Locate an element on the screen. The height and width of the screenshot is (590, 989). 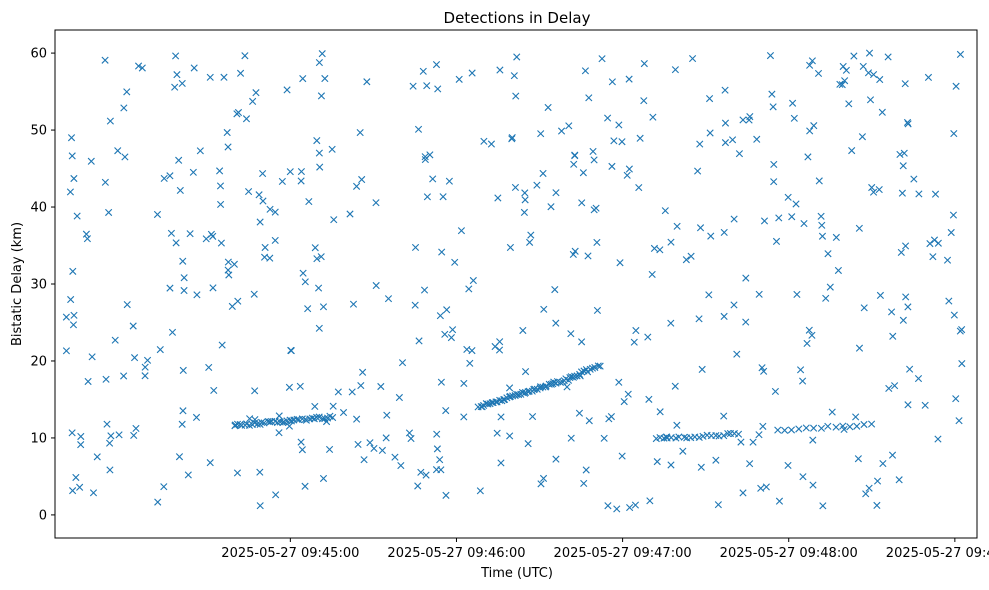
x-tick-label: 2025-05-27 09:49:00 is located at coordinates (937, 553).